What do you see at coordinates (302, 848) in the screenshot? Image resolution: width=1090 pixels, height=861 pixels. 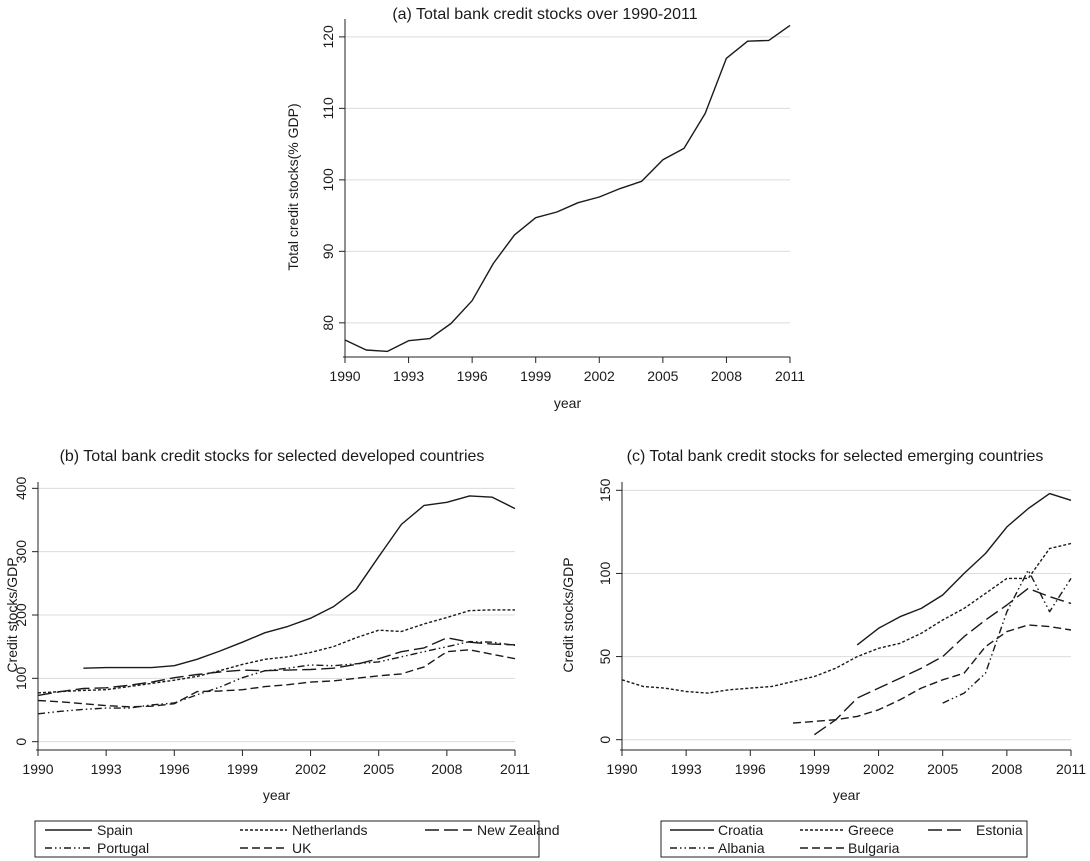 I see `legend-label: UK` at bounding box center [302, 848].